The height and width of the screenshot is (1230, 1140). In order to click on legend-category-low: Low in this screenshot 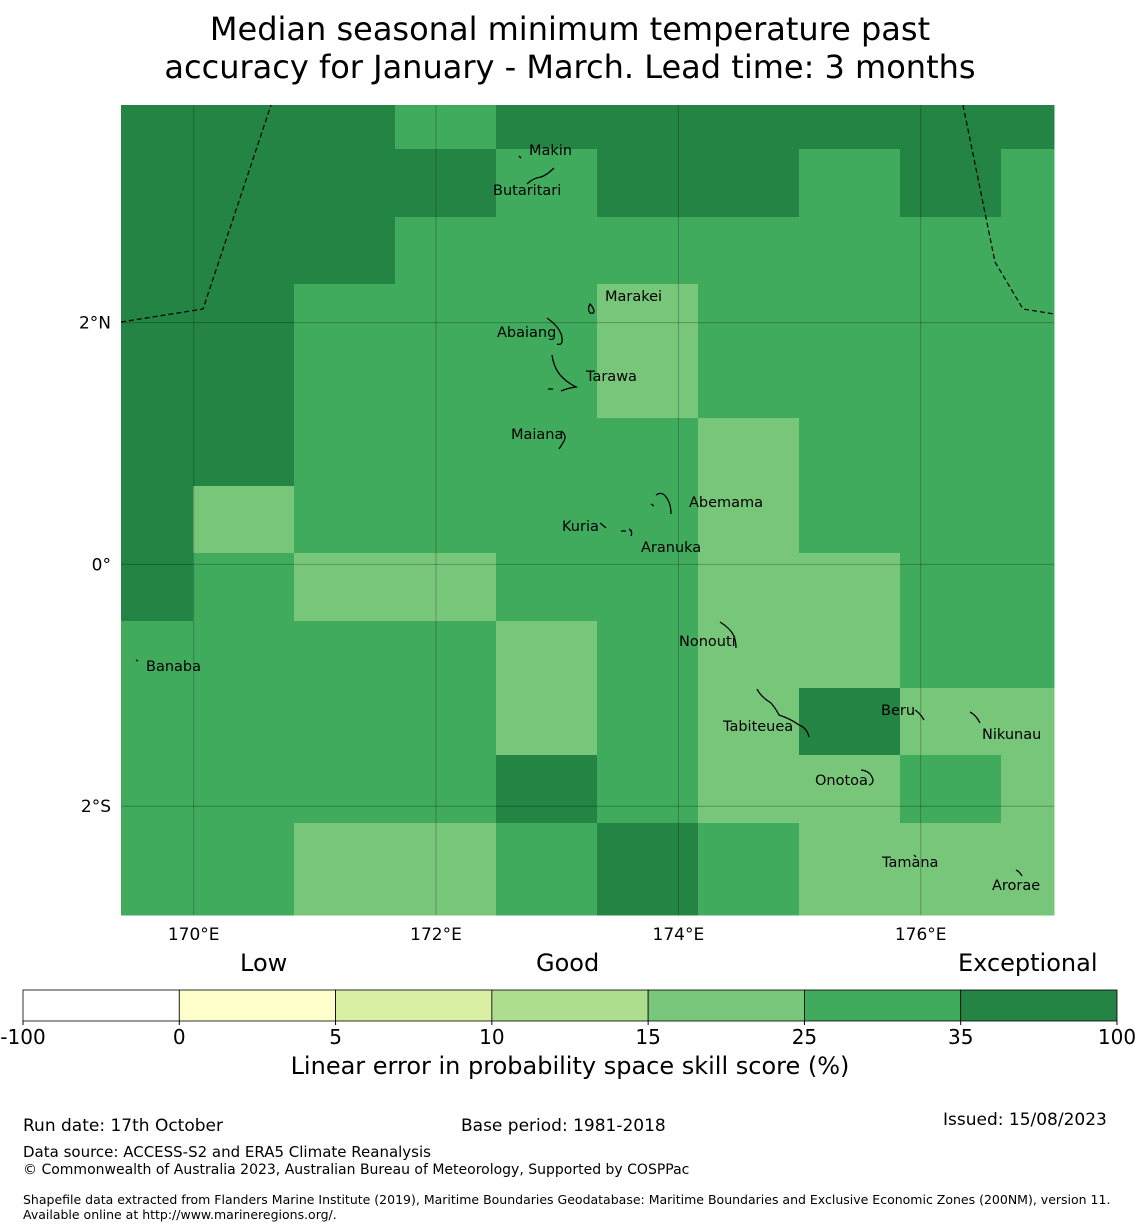, I will do `click(264, 963)`.